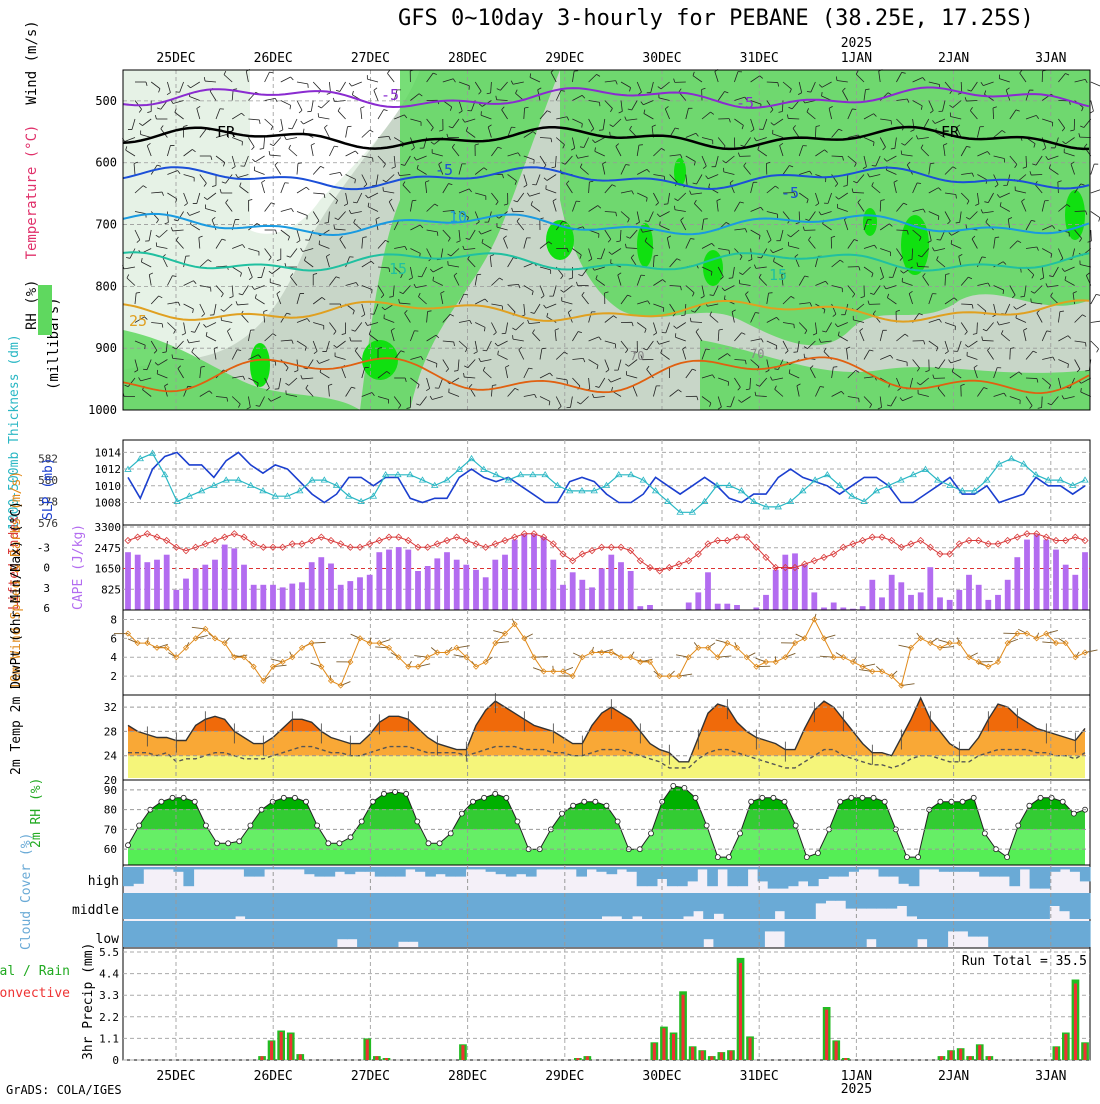  Describe the element at coordinates (467, 1076) in the screenshot. I see `date-label-bottom: 28DEC` at that location.